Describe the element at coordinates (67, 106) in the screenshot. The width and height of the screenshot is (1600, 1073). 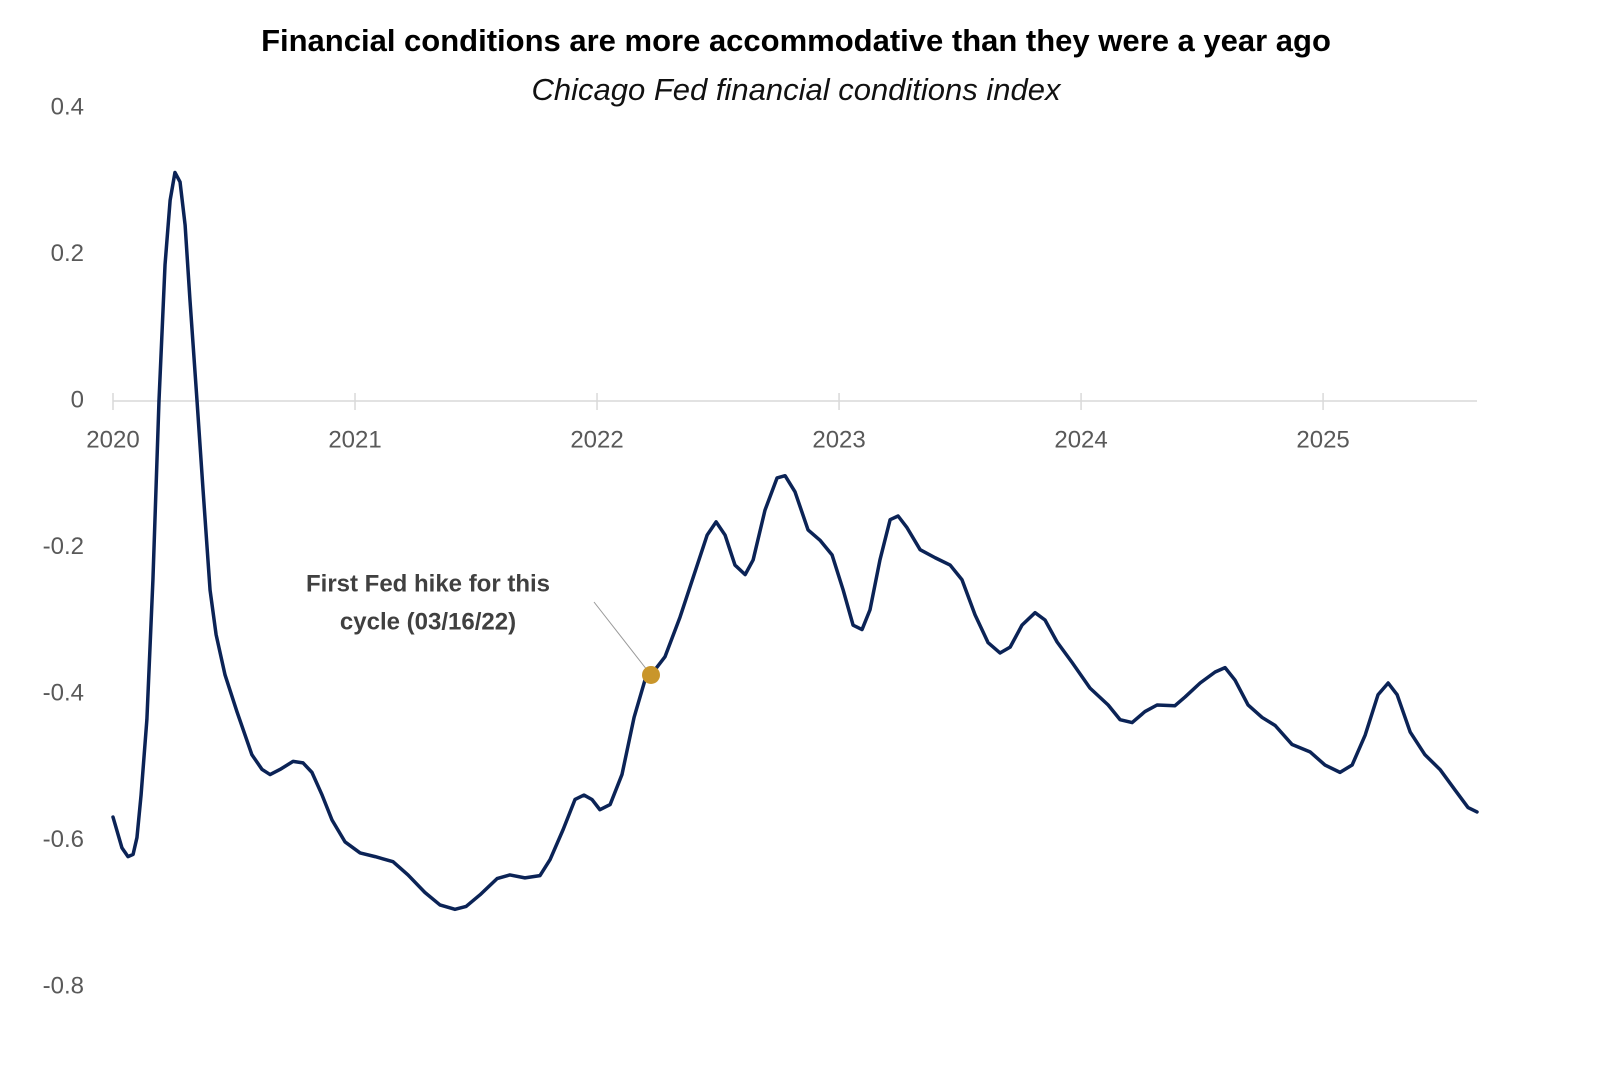
I see `y-tick-label: 0.4` at that location.